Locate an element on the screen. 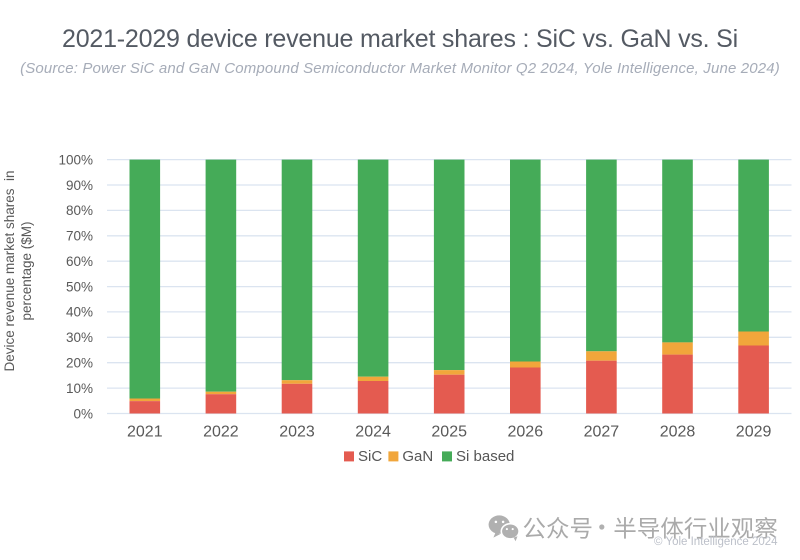 This screenshot has height=560, width=800. svg-text: 2025 is located at coordinates (449, 432).